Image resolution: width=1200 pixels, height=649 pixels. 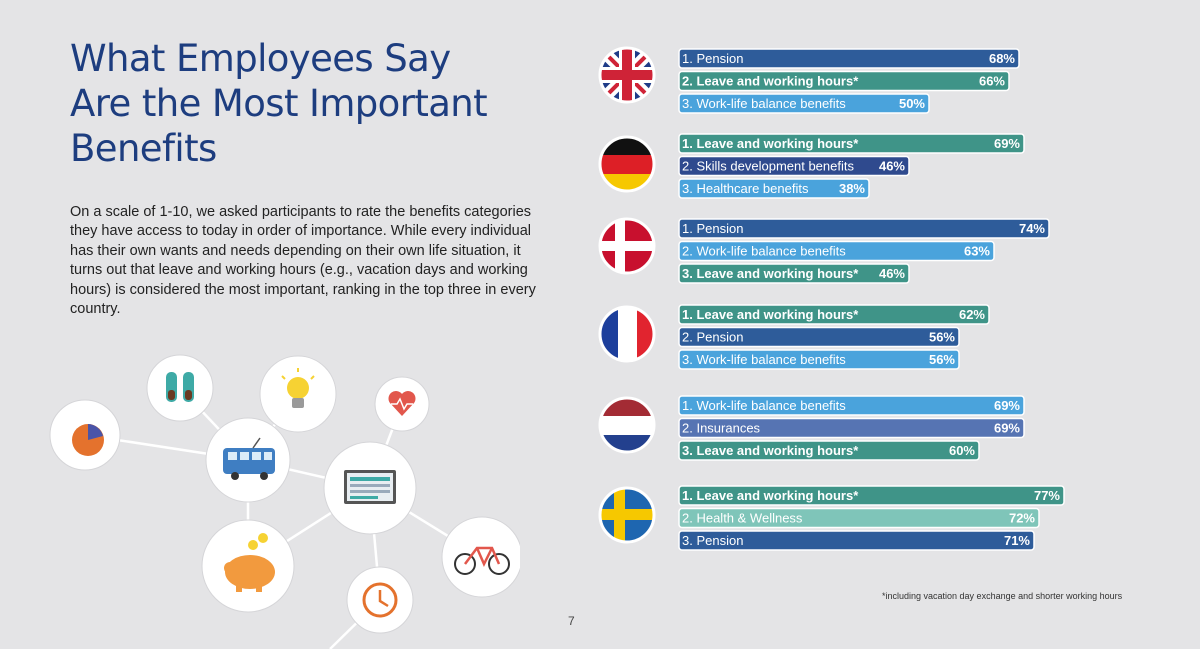 What do you see at coordinates (143, 148) in the screenshot?
I see `title-line-3: Benefits` at bounding box center [143, 148].